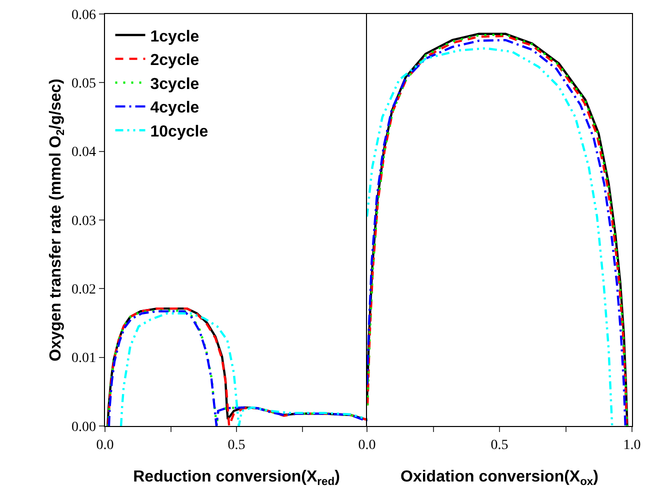 The height and width of the screenshot is (496, 655). I want to click on y-tick-label: 0.05, so click(84, 84).